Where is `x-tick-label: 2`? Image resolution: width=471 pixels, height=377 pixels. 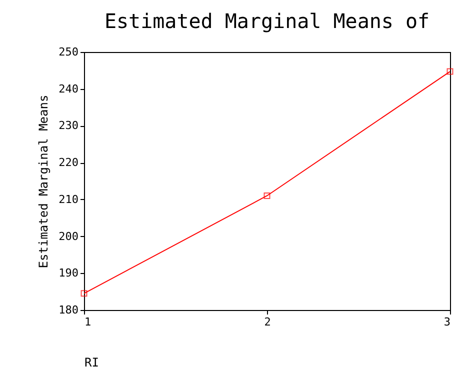
x-tick-label: 2 is located at coordinates (267, 322).